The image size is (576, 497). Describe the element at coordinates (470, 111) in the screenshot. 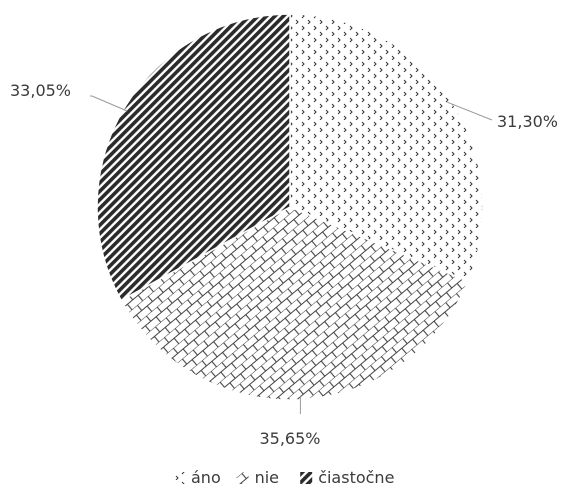

I see `leader-line-áno` at that location.